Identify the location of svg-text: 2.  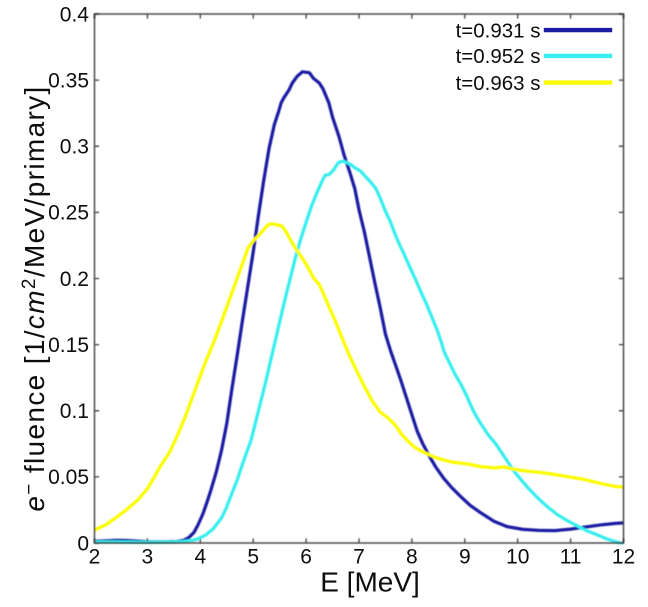
(95, 557).